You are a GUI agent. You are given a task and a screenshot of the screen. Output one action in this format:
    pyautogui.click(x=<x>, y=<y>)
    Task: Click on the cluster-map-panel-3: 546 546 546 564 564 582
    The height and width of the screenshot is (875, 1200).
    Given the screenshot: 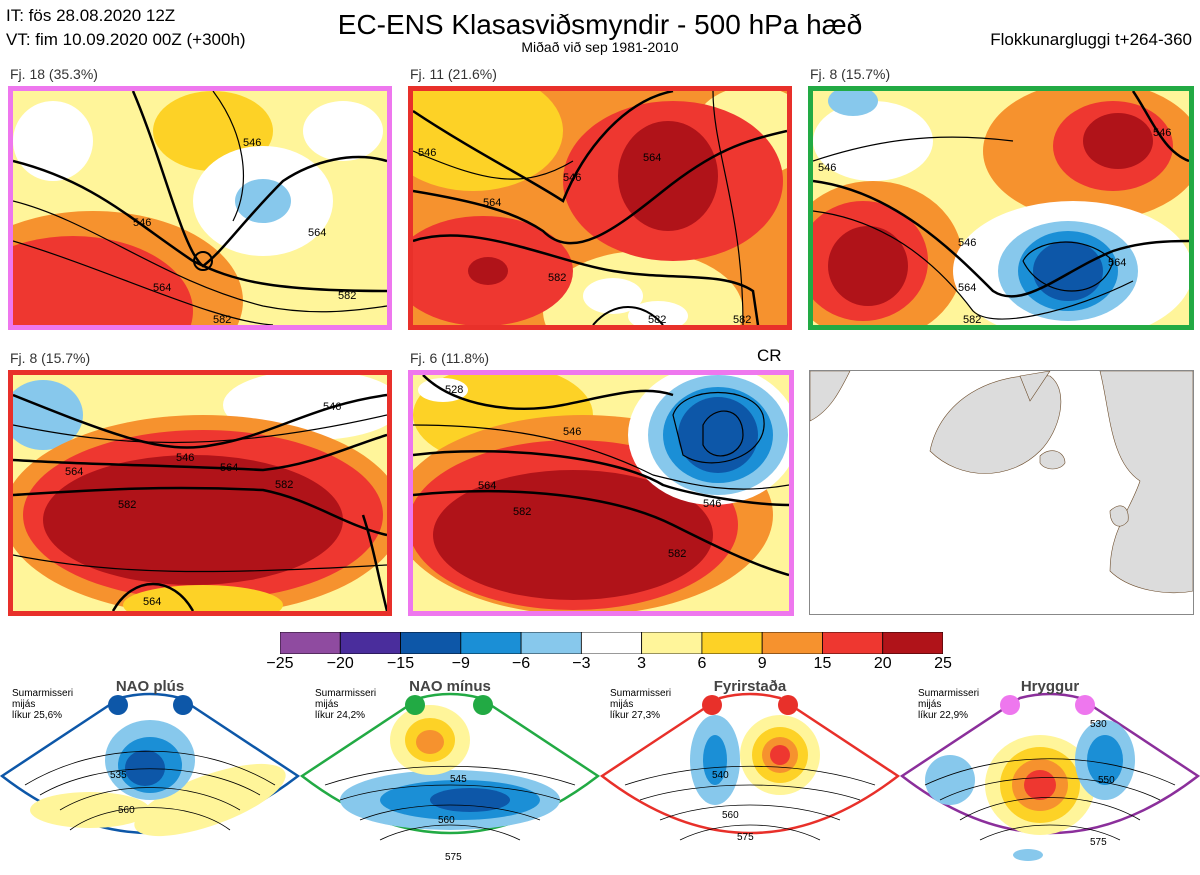 What is the action you would take?
    pyautogui.click(x=1001, y=208)
    